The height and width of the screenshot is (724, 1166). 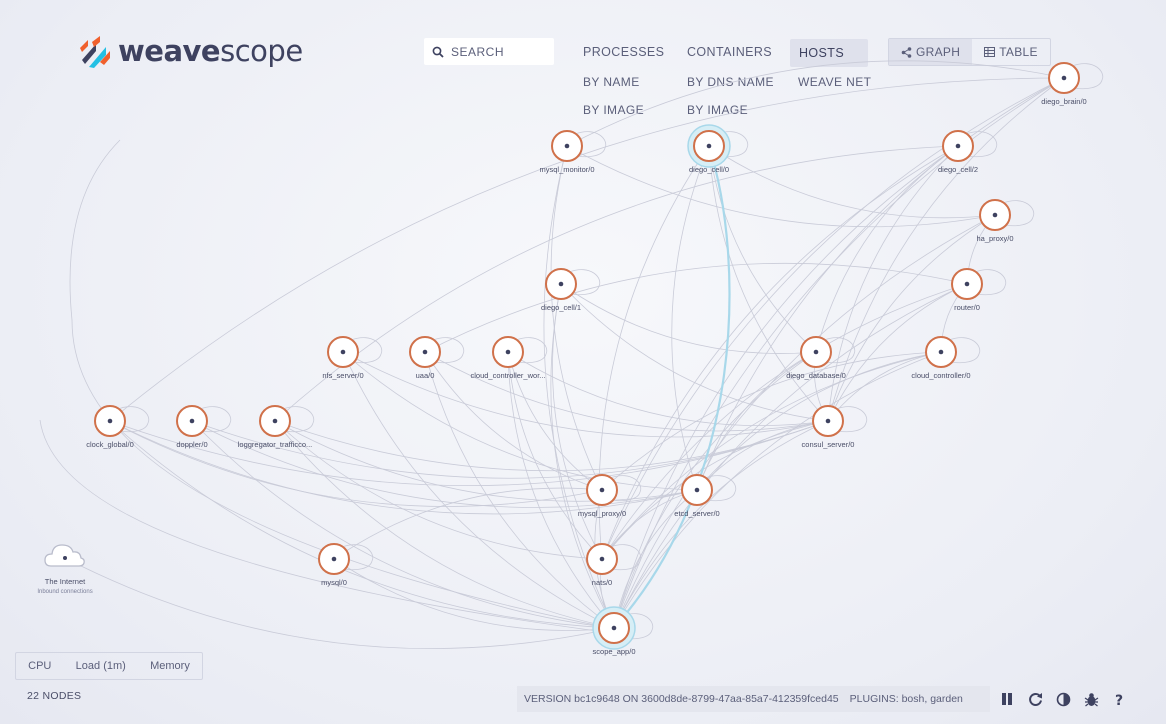 I want to click on node-mysql-monitor: mysql_monitor/0, so click(x=573, y=152).